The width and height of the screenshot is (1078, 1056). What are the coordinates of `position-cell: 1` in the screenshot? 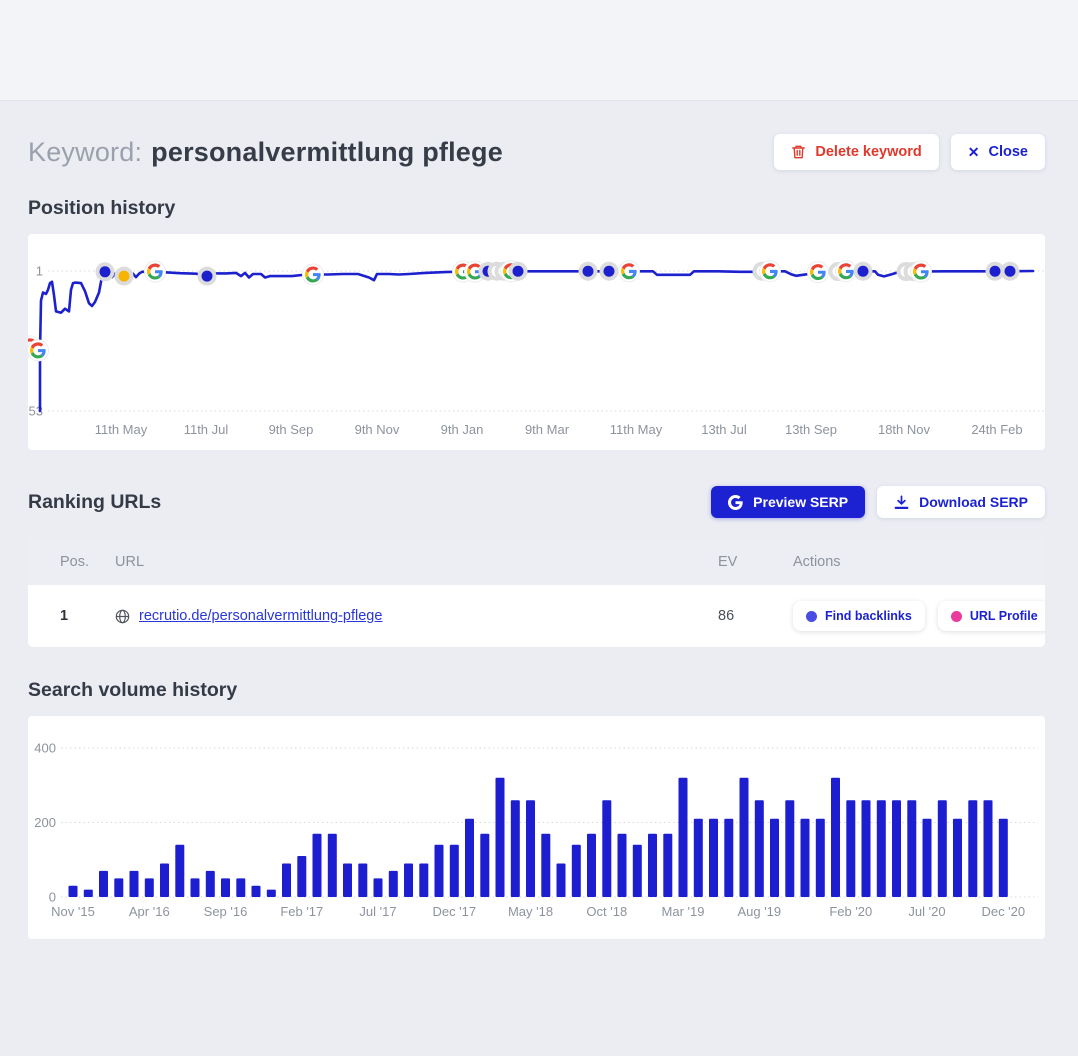 It's located at (64, 616).